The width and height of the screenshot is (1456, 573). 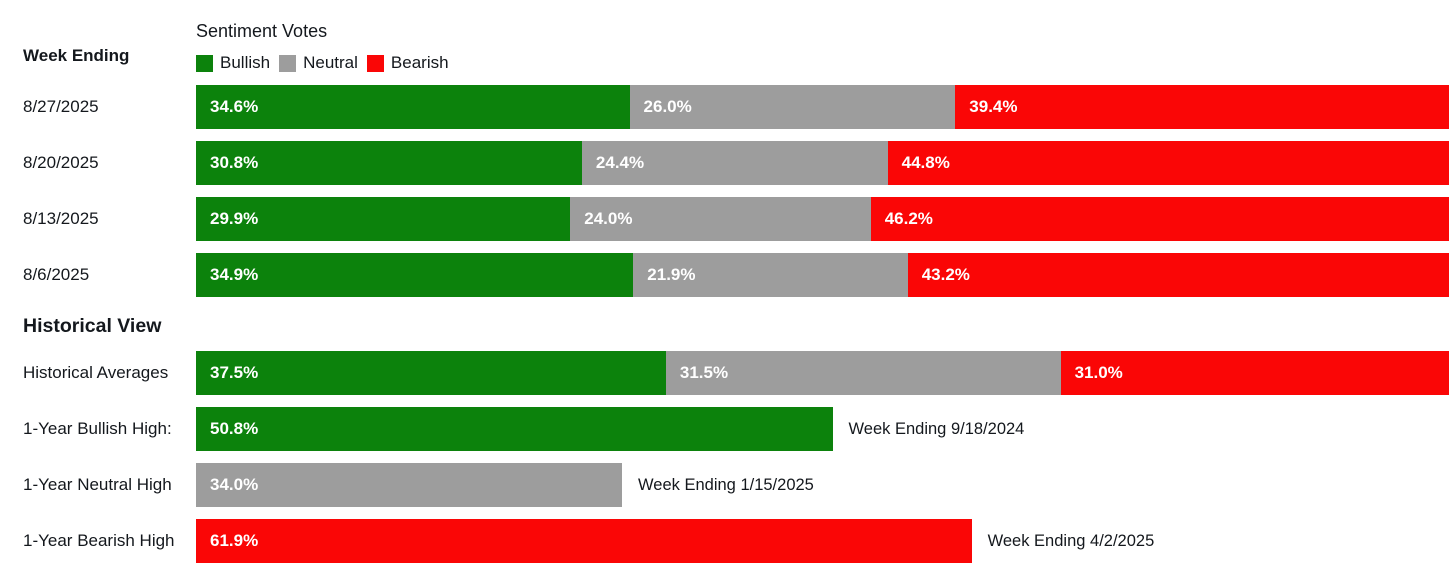 What do you see at coordinates (1254, 373) in the screenshot?
I see `bearish-segment: 31.0%` at bounding box center [1254, 373].